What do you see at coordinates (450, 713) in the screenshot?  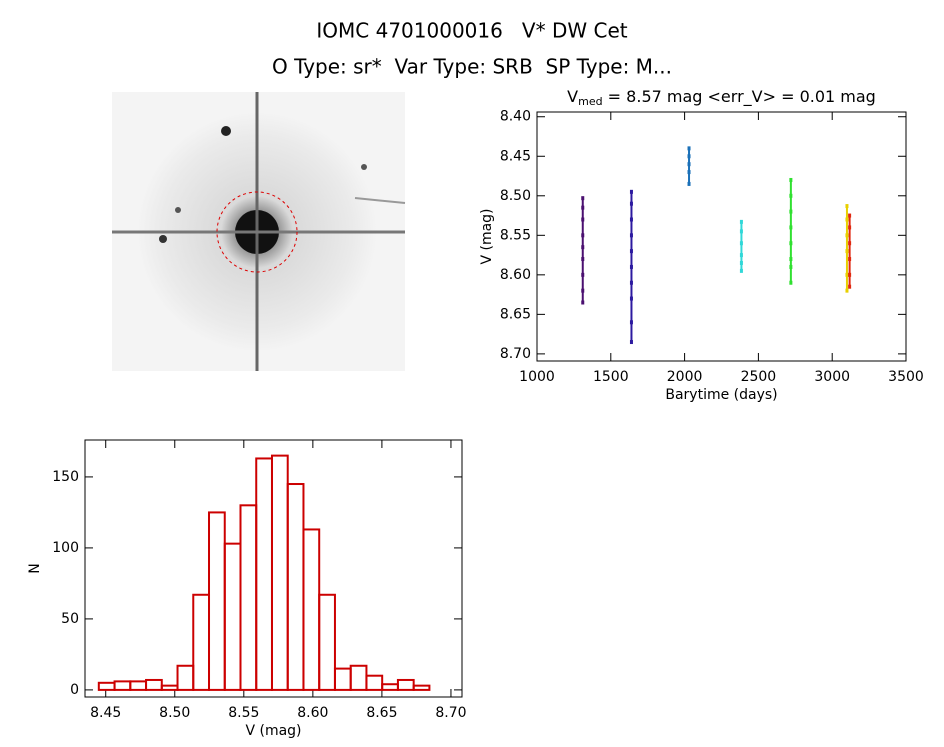 I see `x-tick-label: 8.70` at bounding box center [450, 713].